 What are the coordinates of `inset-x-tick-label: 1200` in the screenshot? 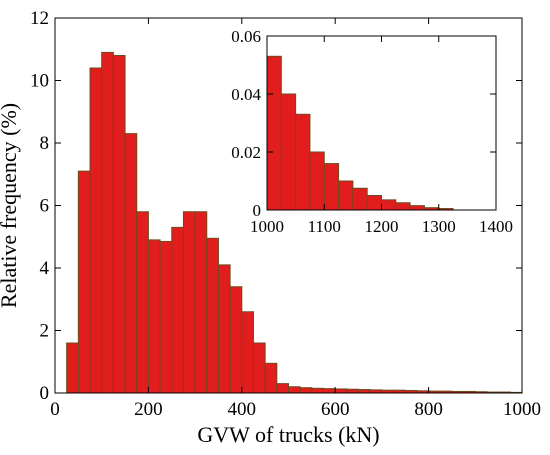 It's located at (382, 226).